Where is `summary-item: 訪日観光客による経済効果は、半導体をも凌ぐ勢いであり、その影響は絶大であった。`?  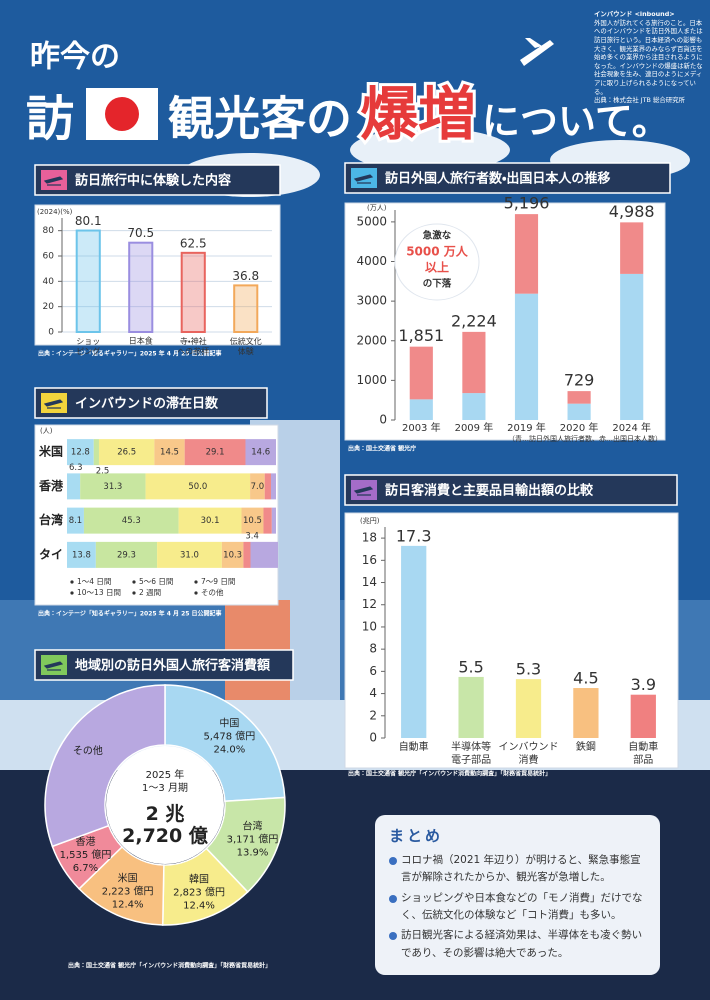 summary-item: 訪日観光客による経済効果は、半導体をも凌ぐ勢いであり、その影響は絶大であった。 is located at coordinates (517, 944).